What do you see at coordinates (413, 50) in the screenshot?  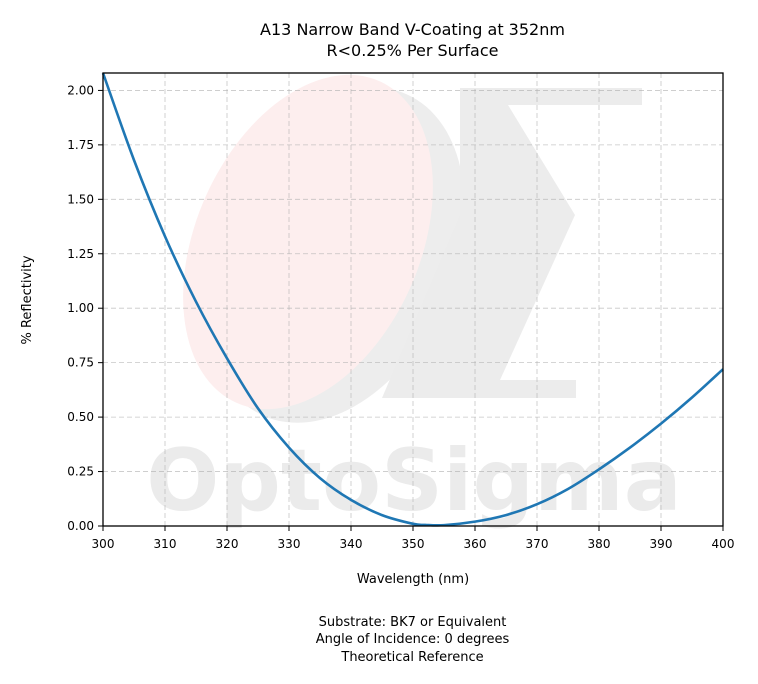 I see `chart-title-line-2: R<0.25% Per Surface` at bounding box center [413, 50].